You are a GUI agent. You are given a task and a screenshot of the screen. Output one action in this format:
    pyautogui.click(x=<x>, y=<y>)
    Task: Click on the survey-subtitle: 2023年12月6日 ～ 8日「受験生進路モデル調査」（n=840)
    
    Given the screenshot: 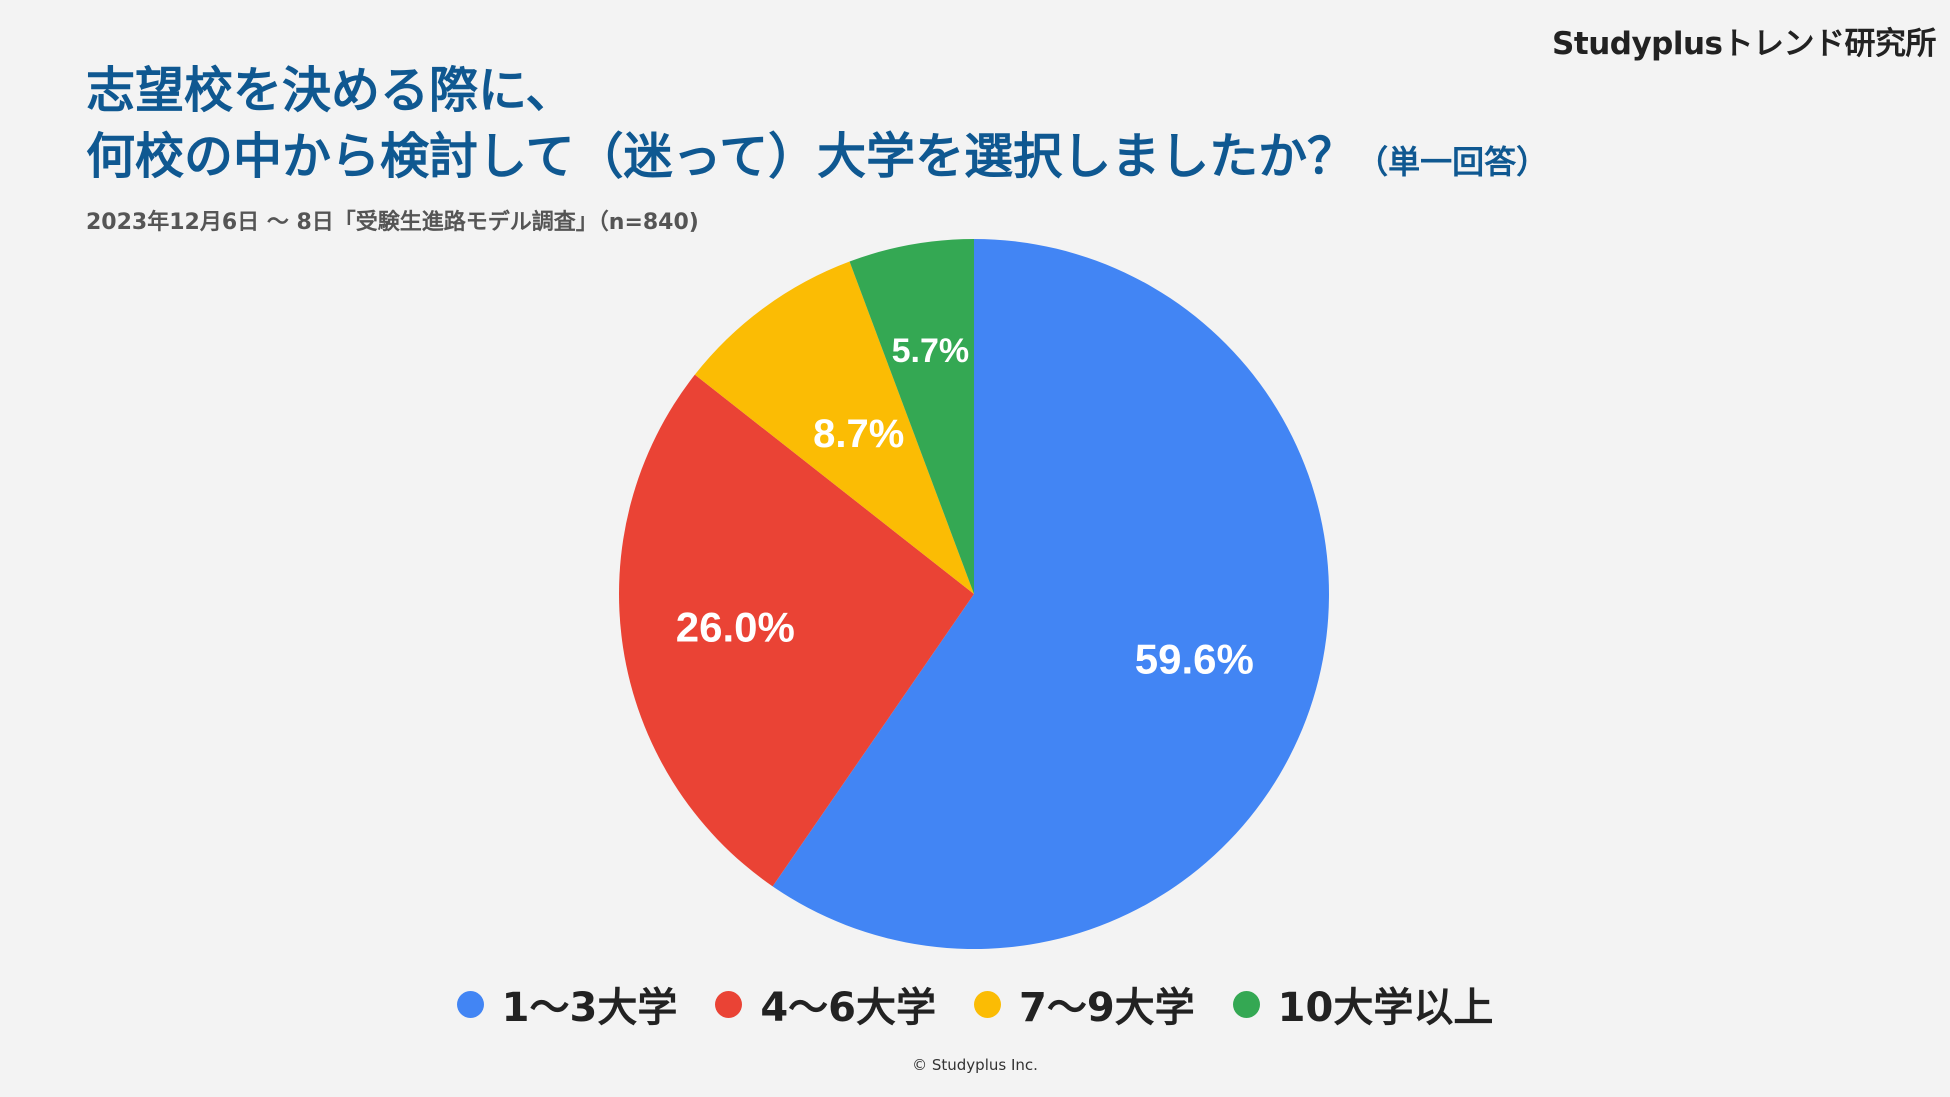 What is the action you would take?
    pyautogui.click(x=392, y=222)
    